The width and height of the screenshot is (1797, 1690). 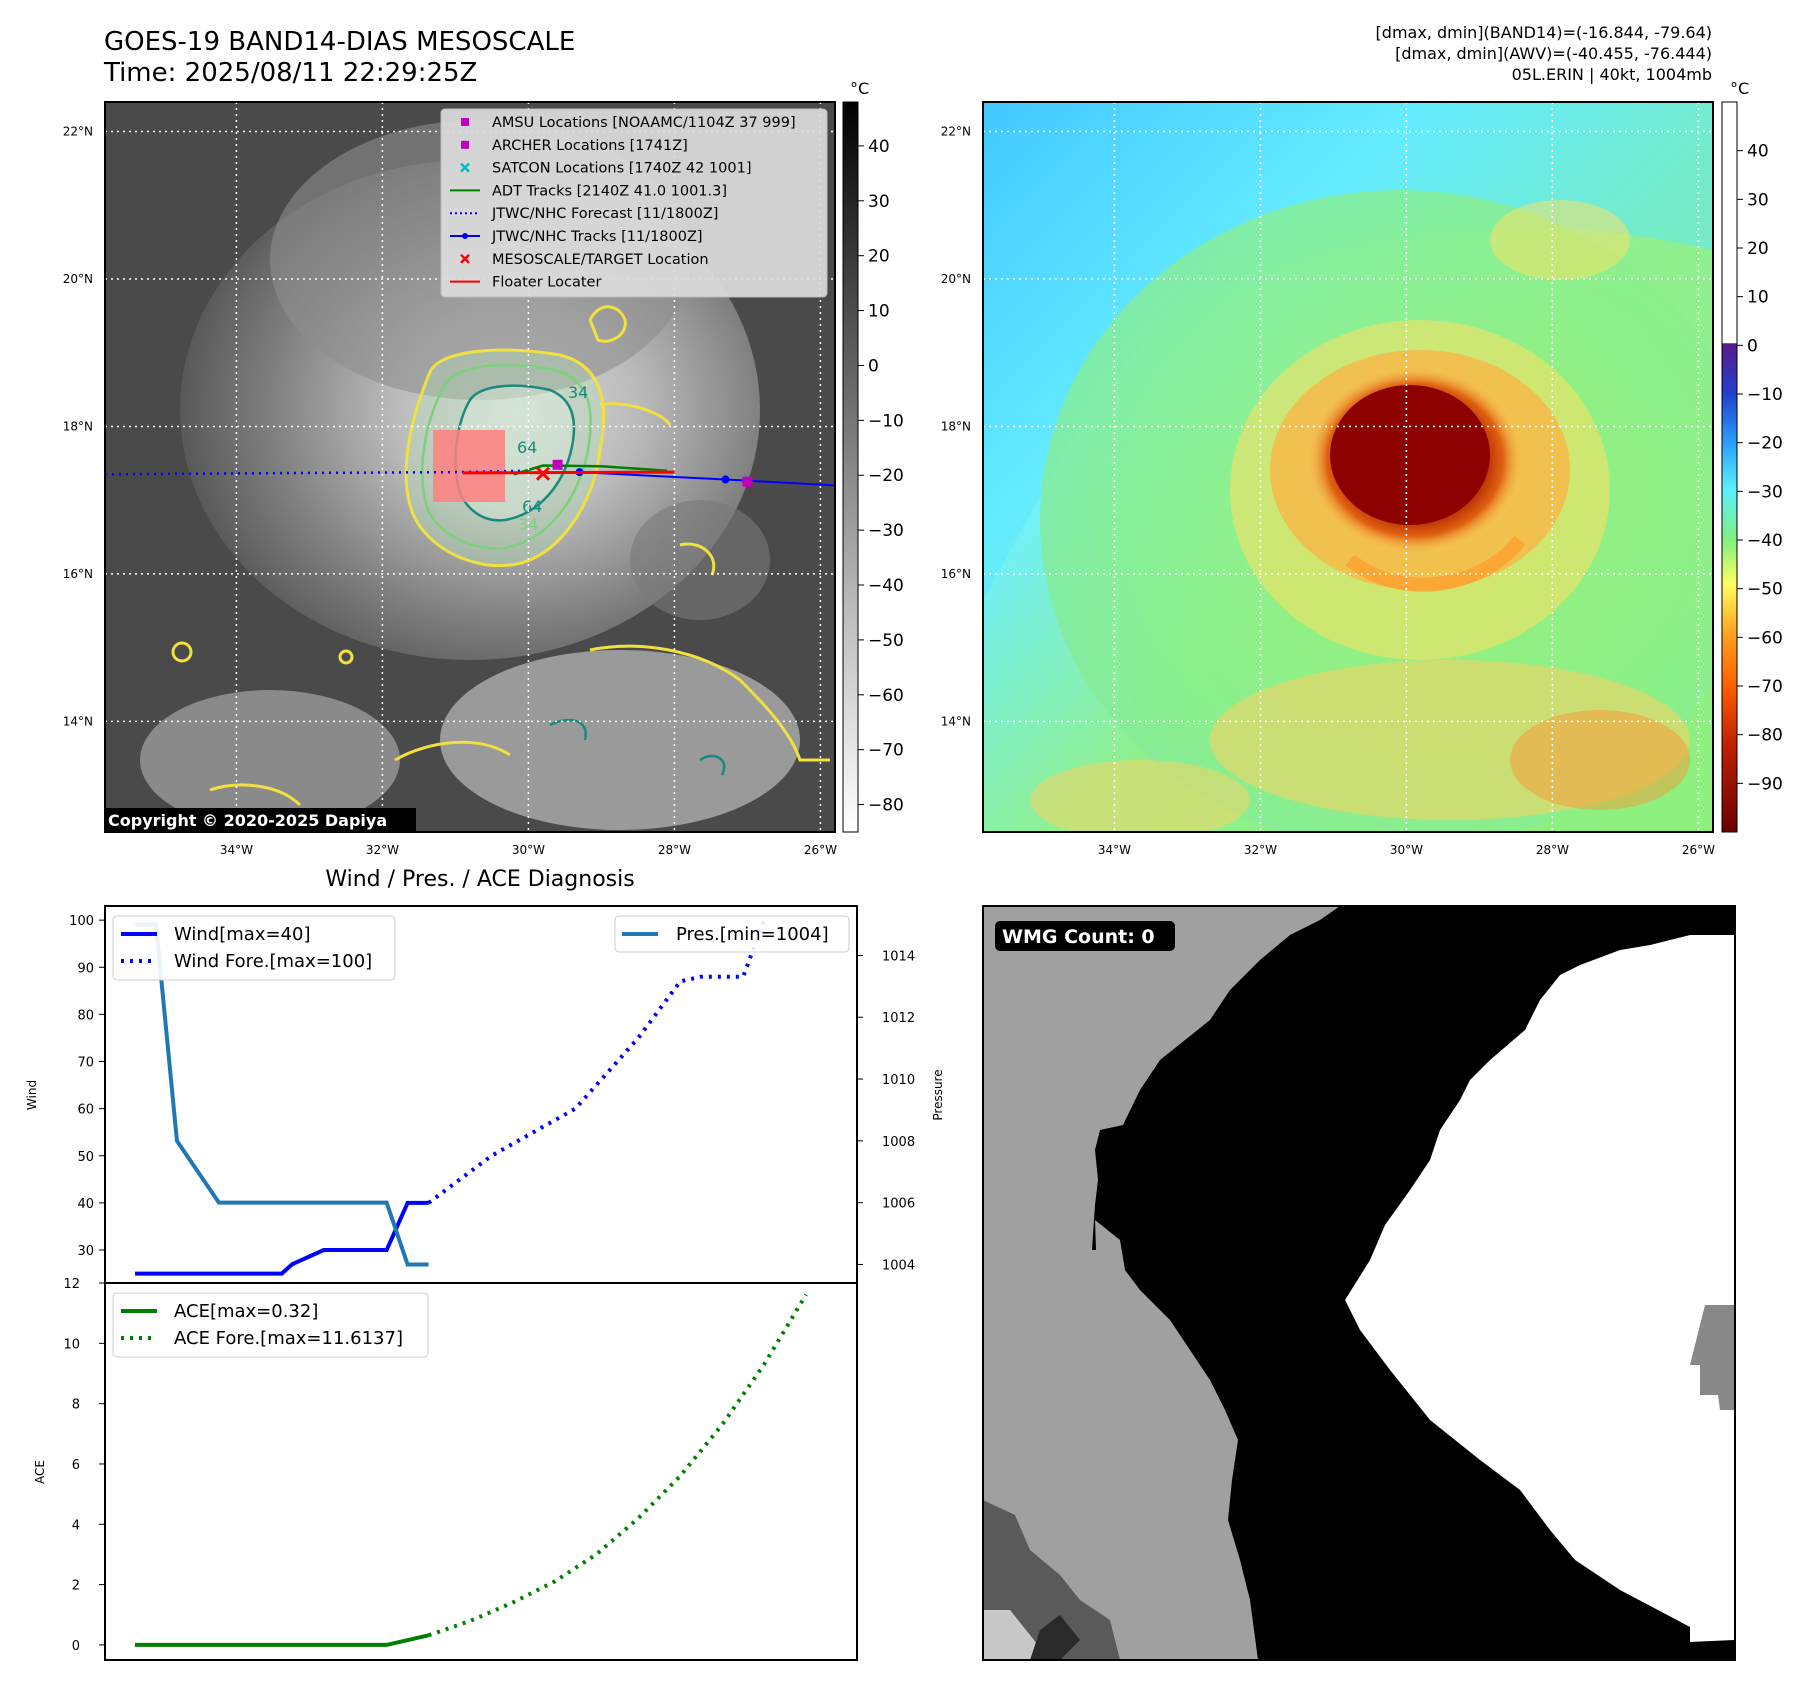 I want to click on figure-time: Time: 2025/08/11 22:29:25Z, so click(x=290, y=73).